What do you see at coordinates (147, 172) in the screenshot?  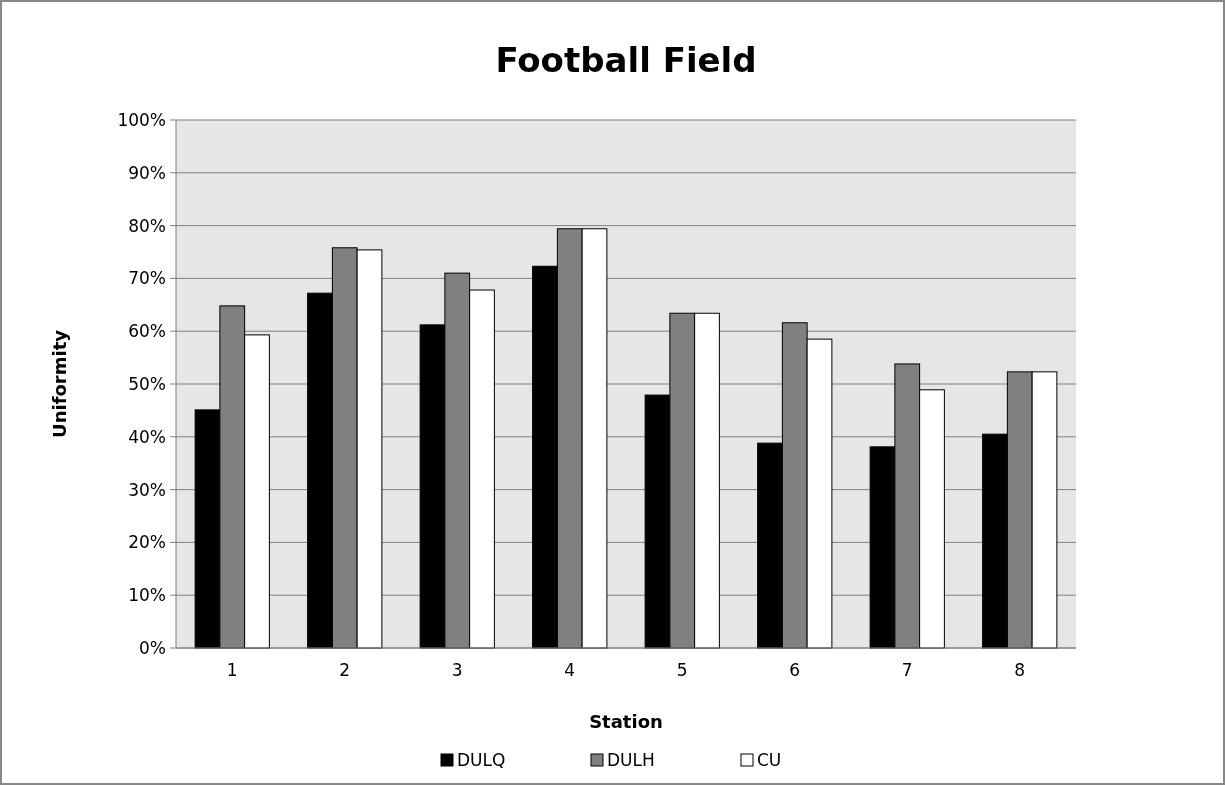 I see `y-tick-label: 90%` at bounding box center [147, 172].